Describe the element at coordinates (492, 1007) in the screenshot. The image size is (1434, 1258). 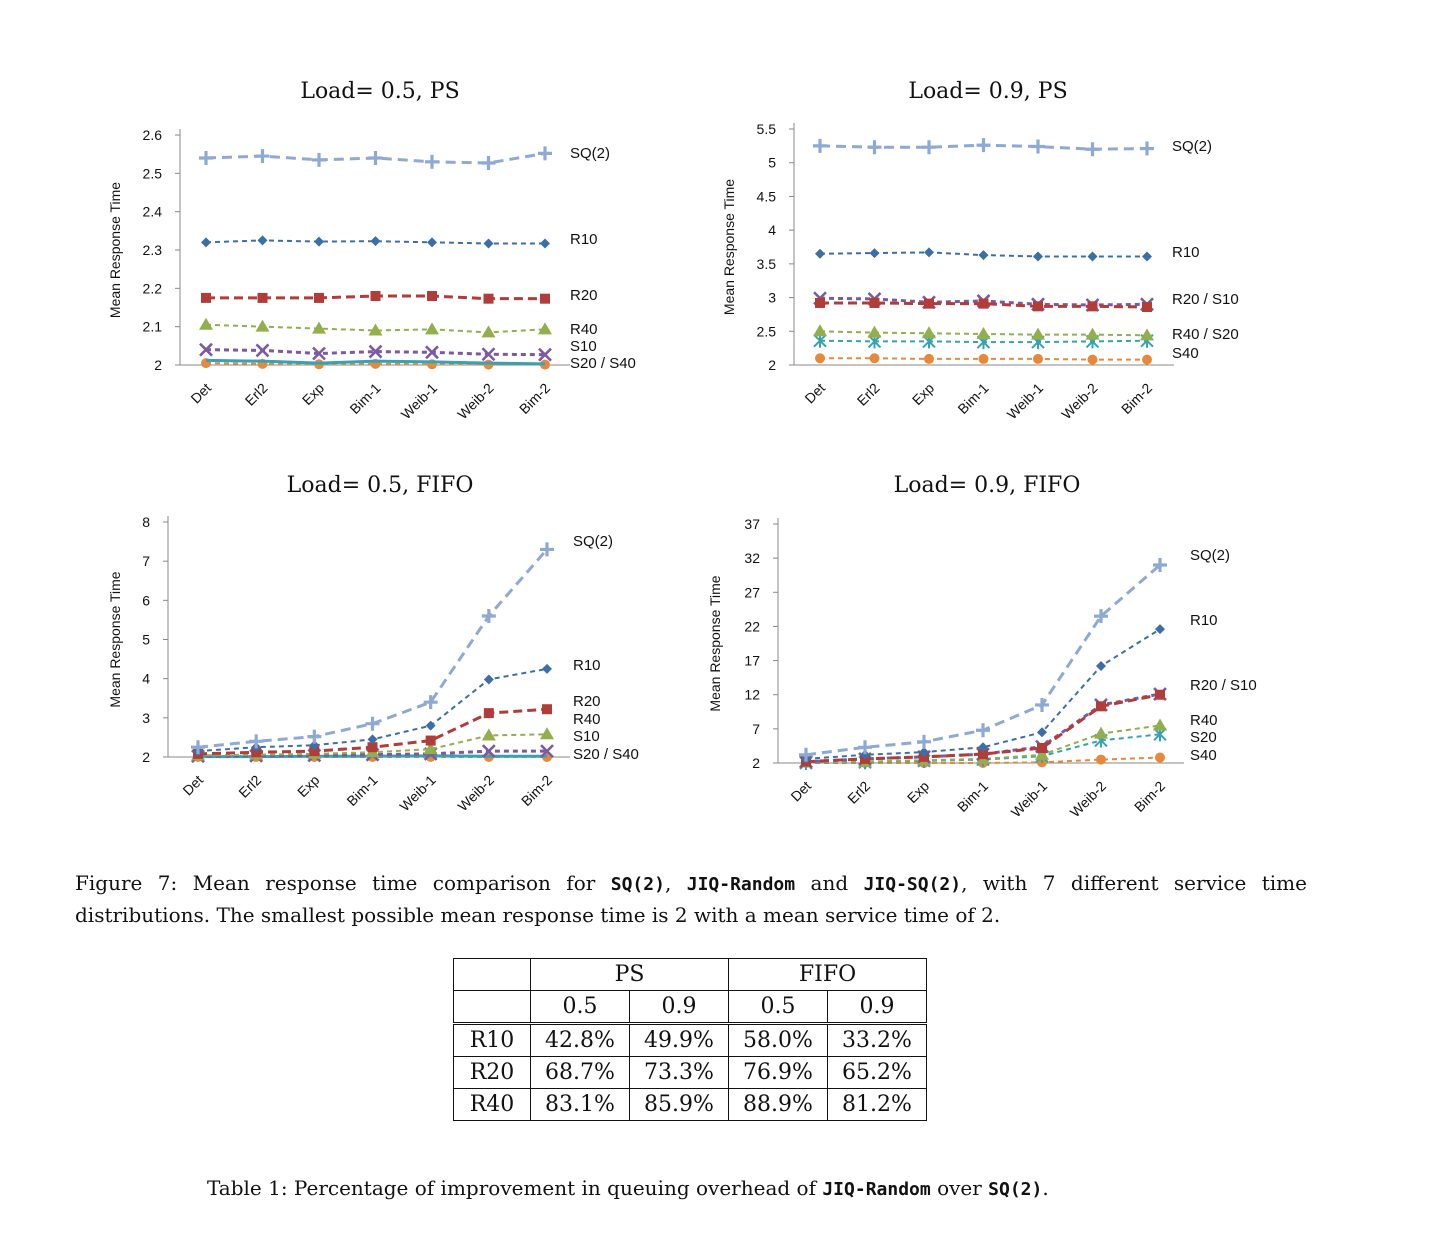
I see `table-corner-cell` at that location.